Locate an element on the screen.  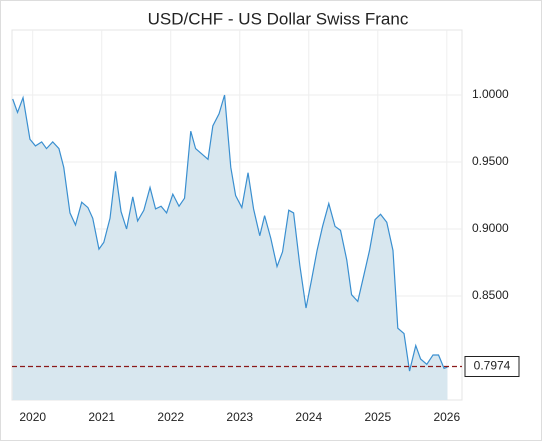
x-tick-label: 2021 is located at coordinates (101, 417).